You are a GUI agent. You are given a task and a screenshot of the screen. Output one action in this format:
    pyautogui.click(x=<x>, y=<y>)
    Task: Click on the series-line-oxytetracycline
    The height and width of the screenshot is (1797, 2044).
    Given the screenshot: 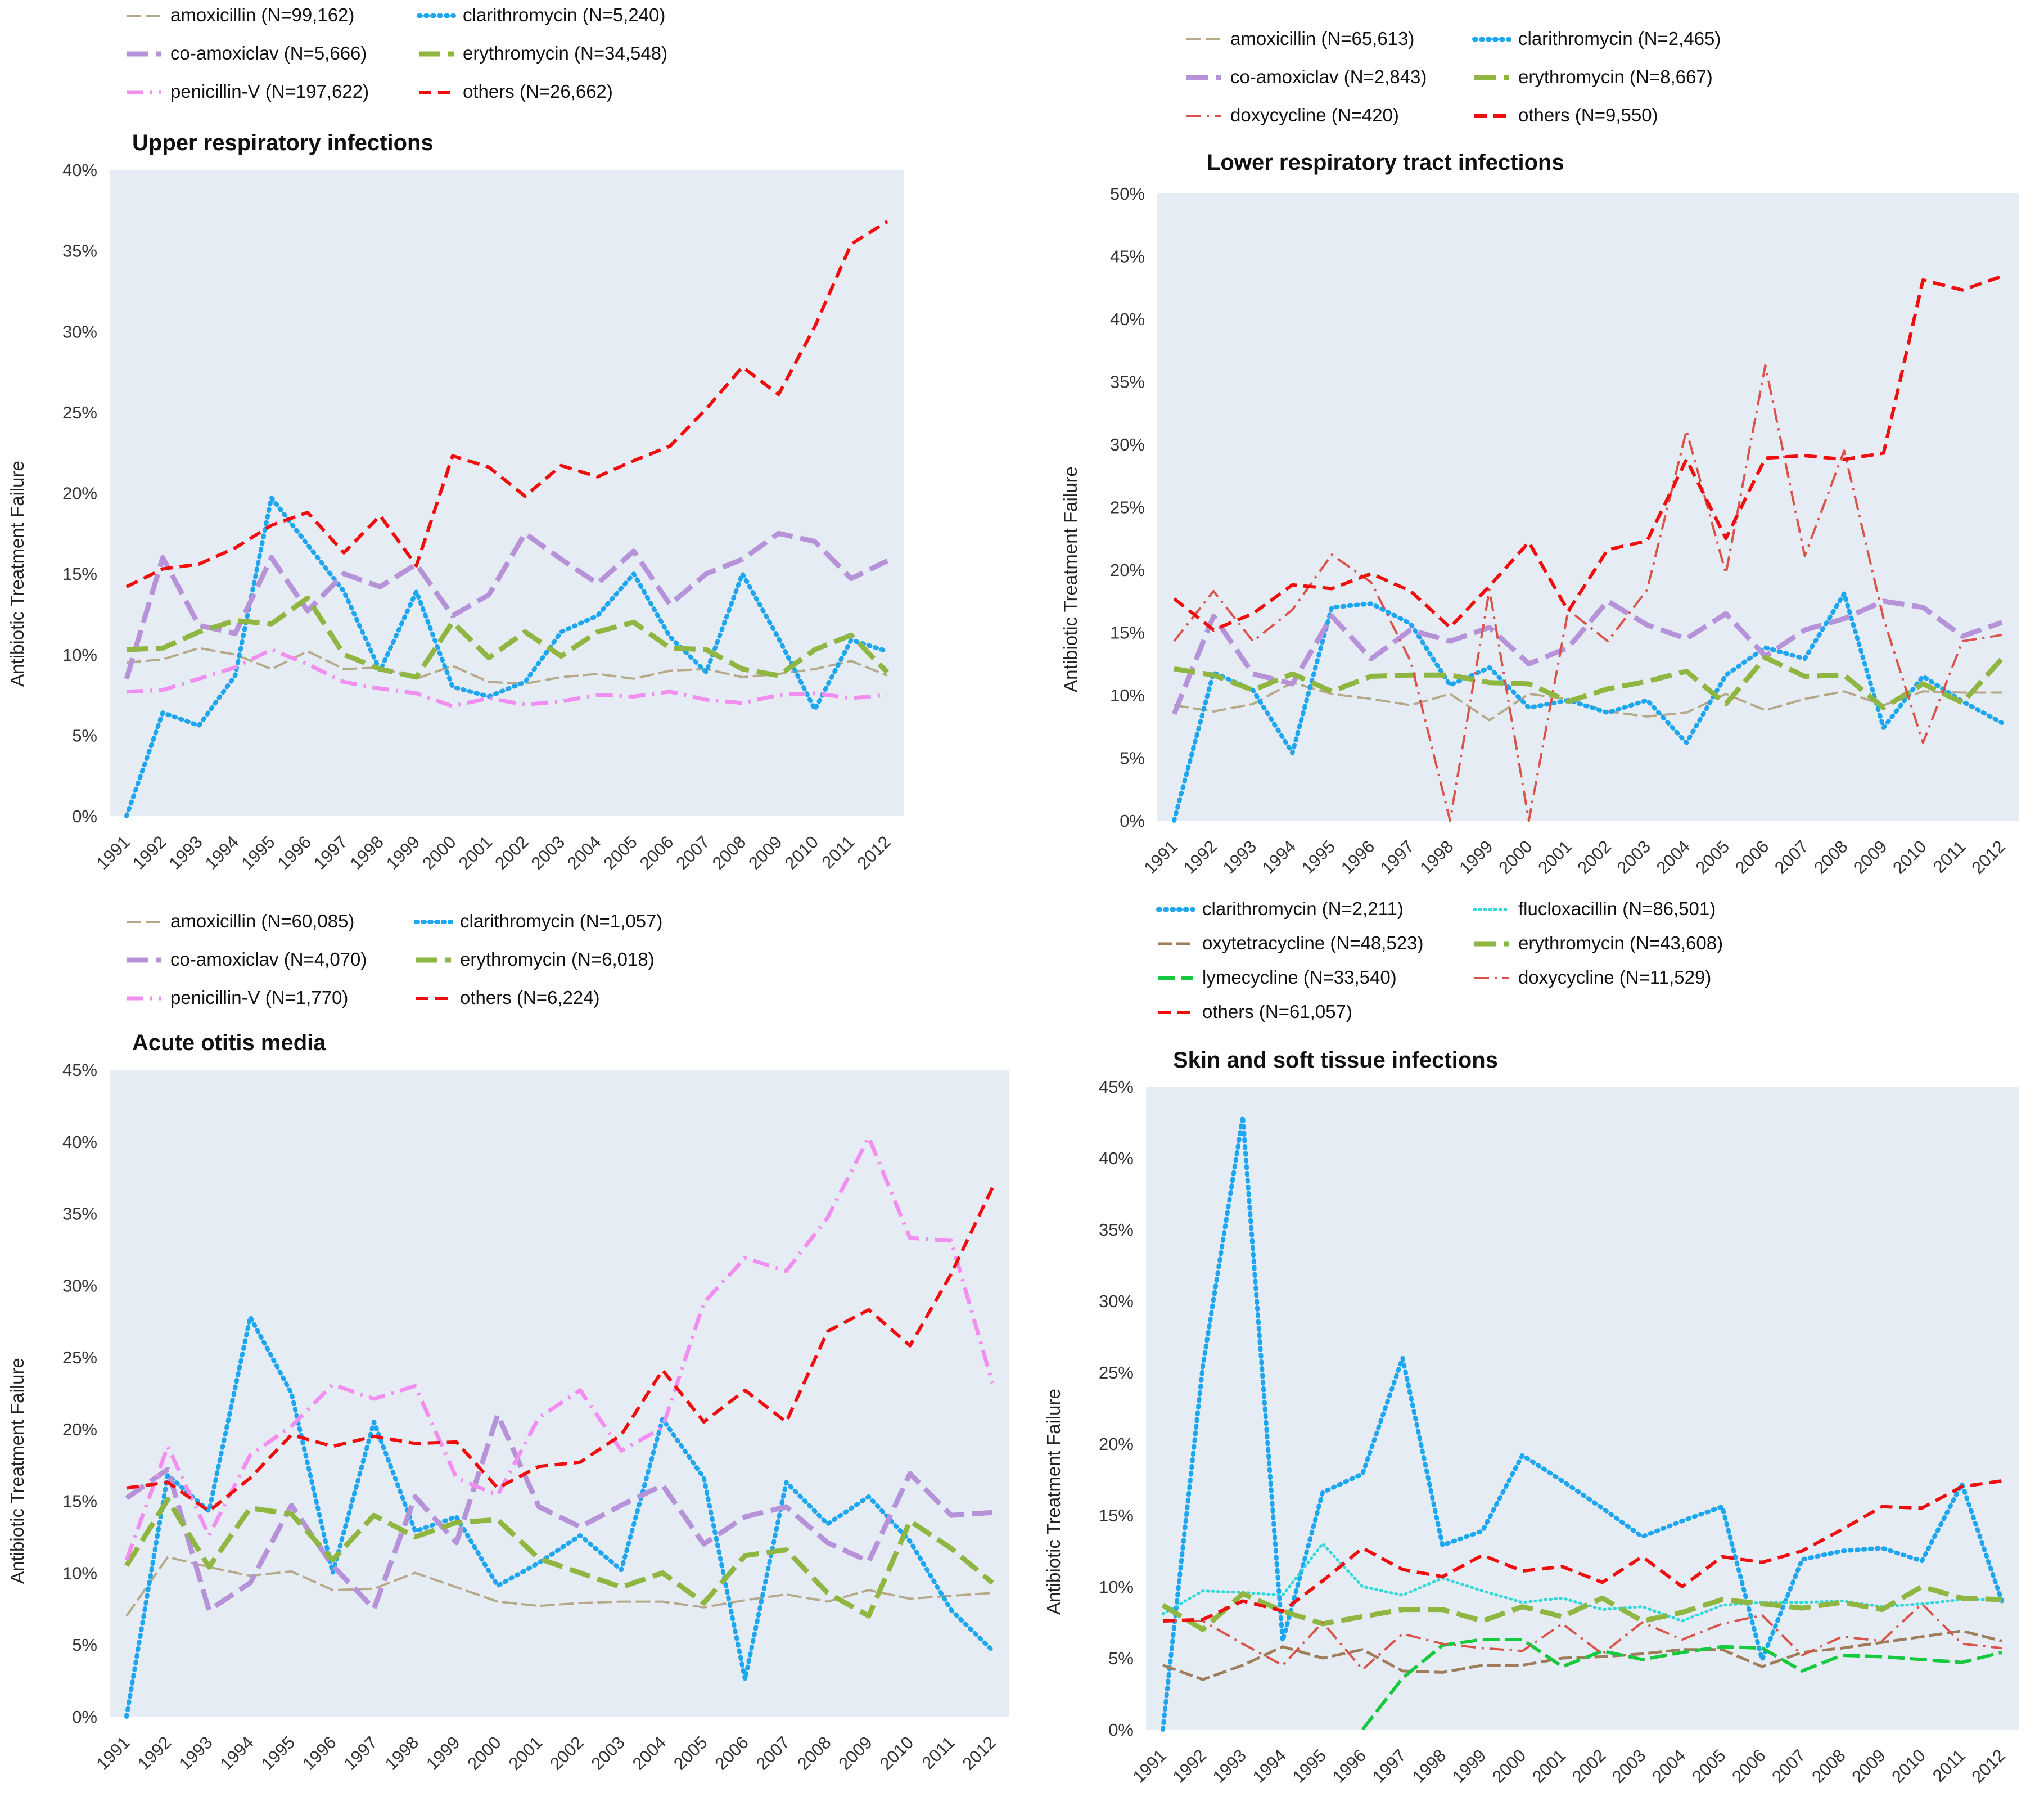 What is the action you would take?
    pyautogui.click(x=1582, y=1655)
    